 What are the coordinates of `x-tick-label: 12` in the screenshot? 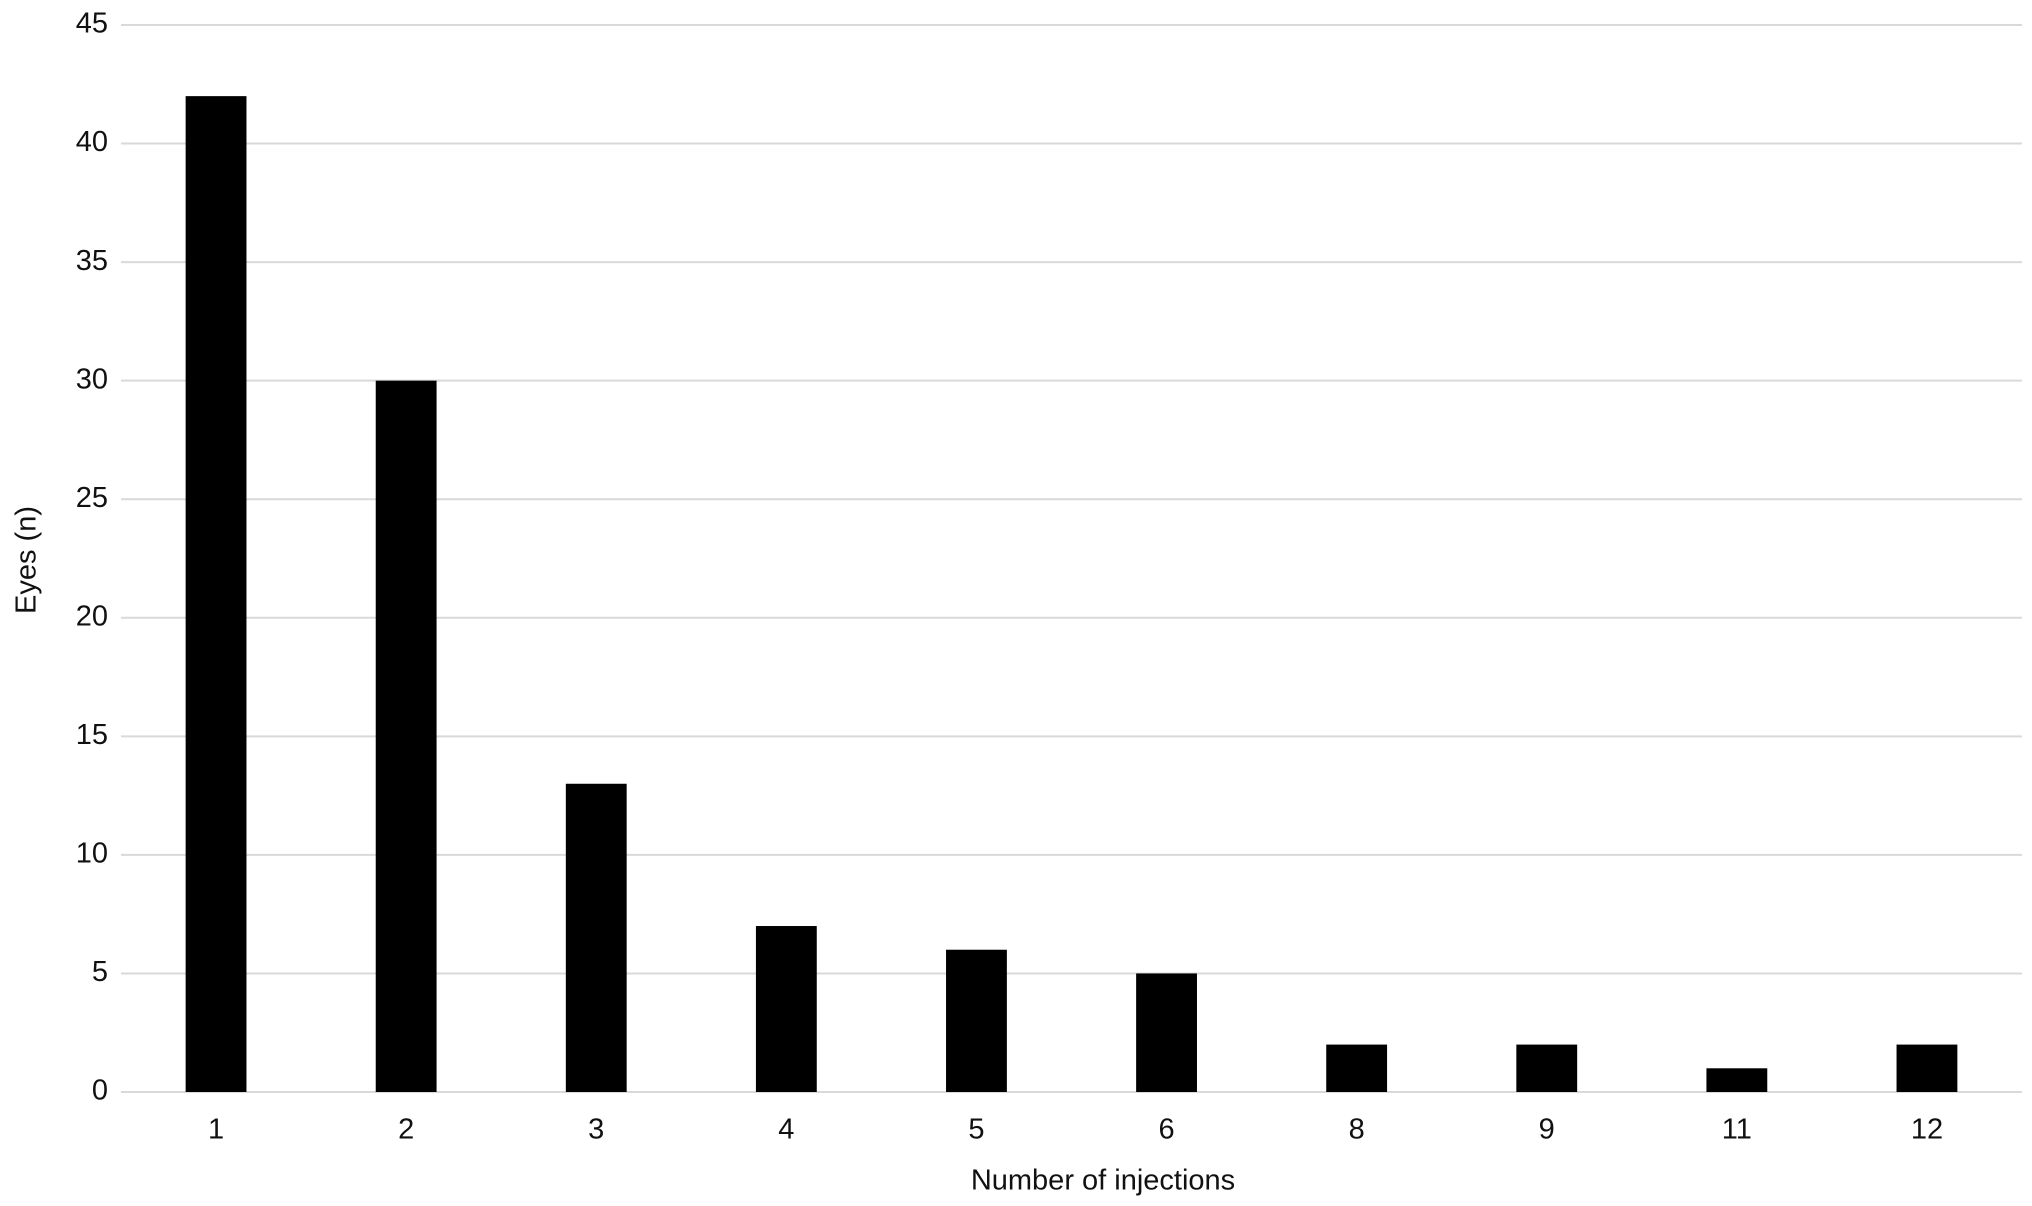 It's located at (1927, 1130).